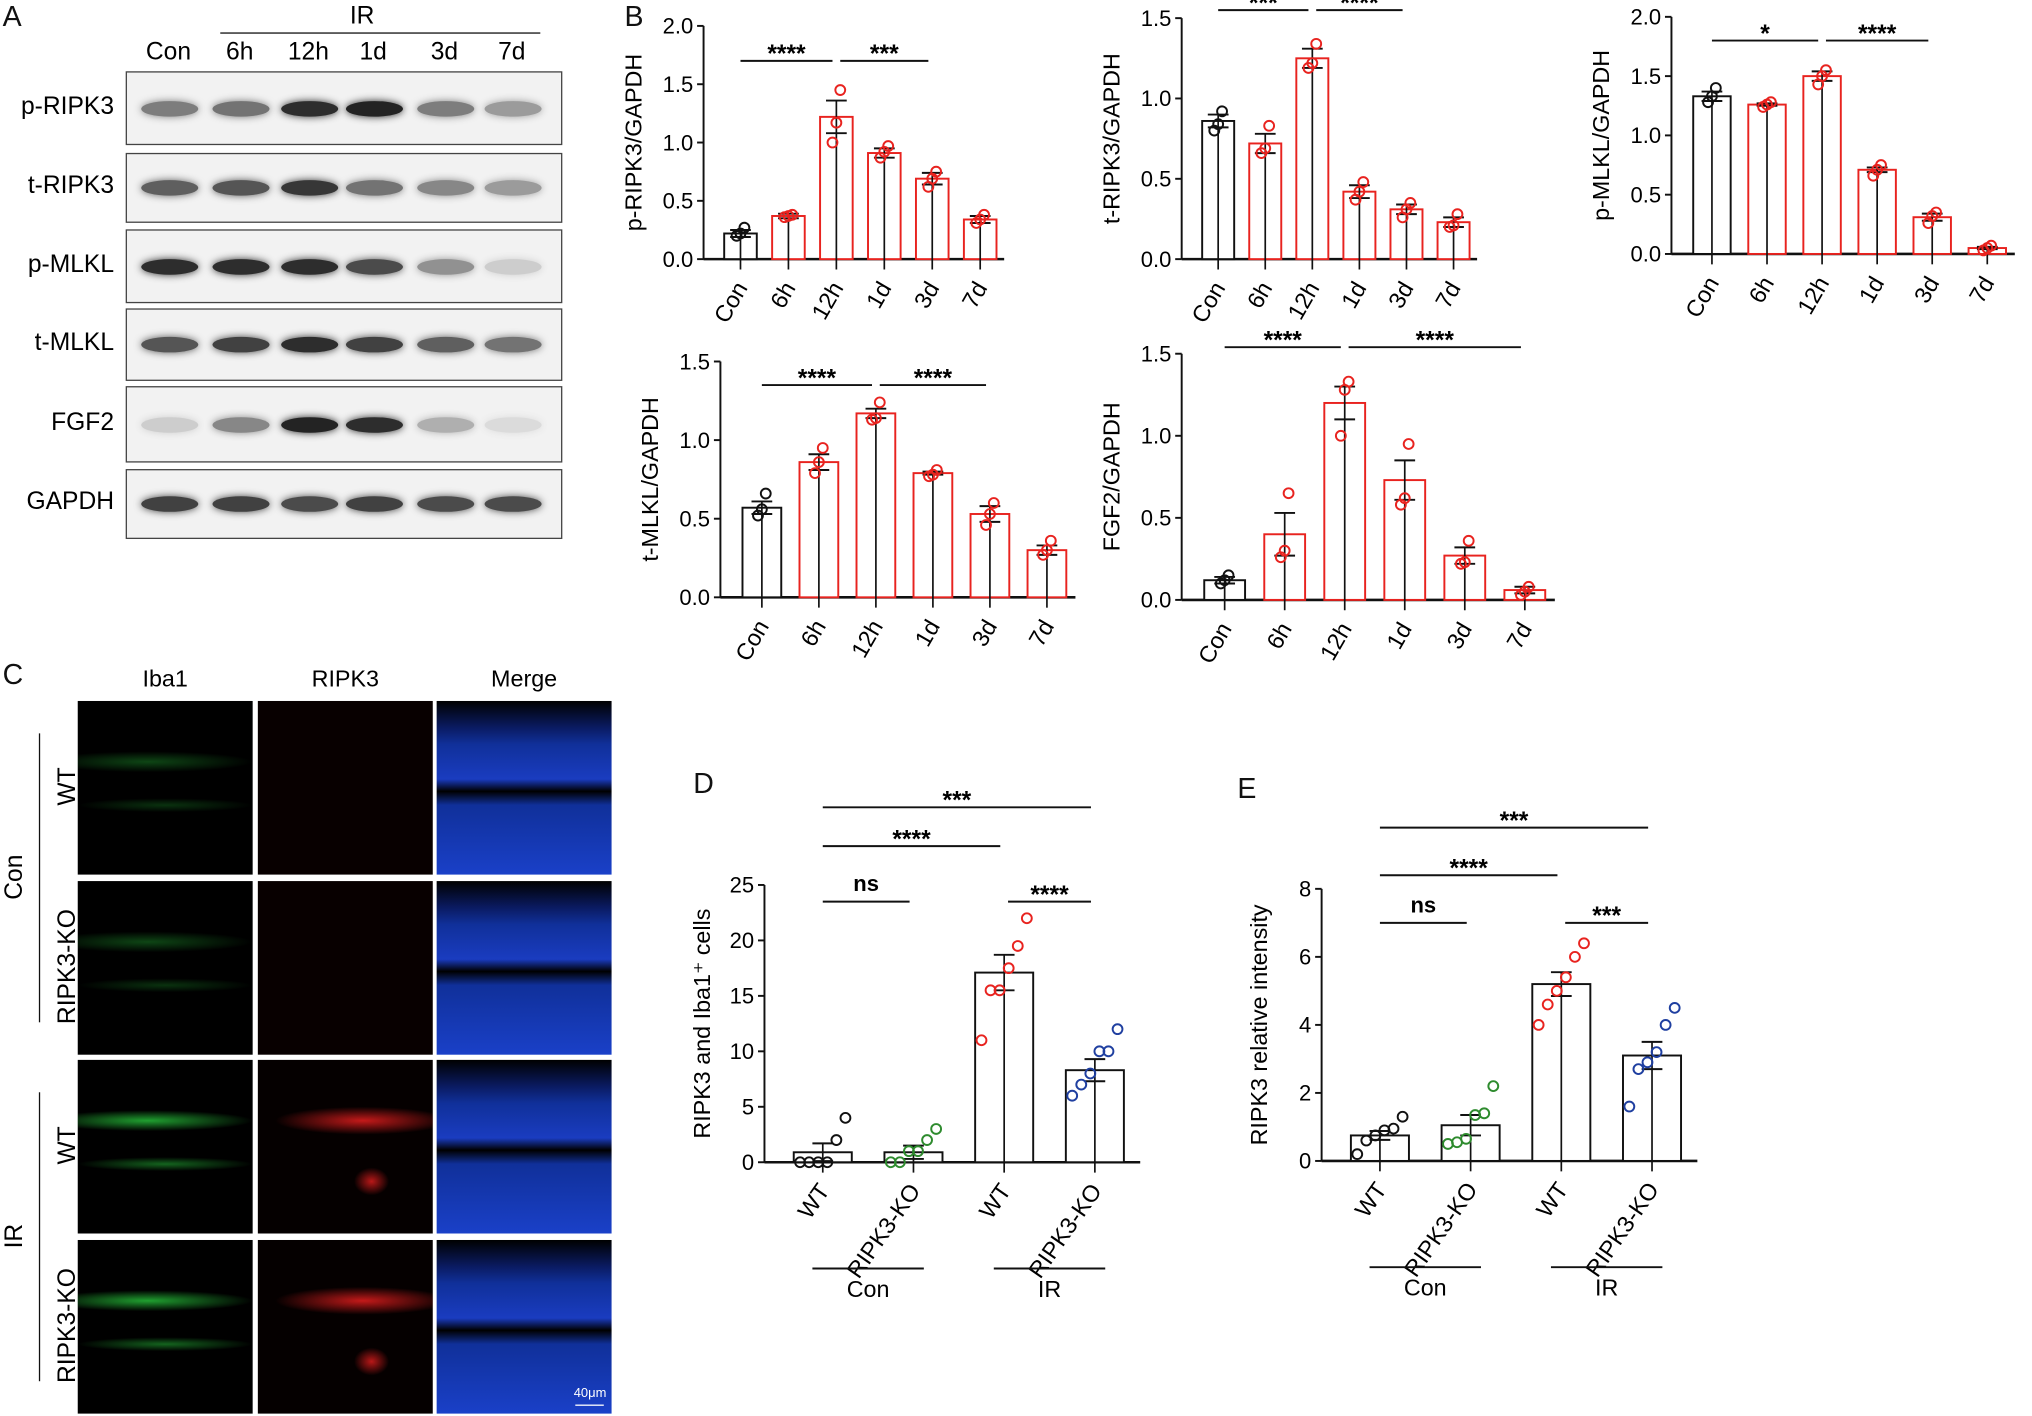 This screenshot has width=2032, height=1416. I want to click on group-label: IR, so click(1049, 1289).